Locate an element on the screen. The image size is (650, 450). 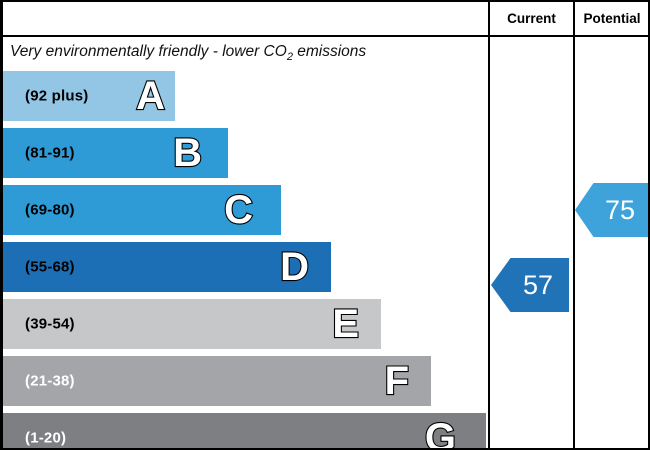
band-C: (69-80) C is located at coordinates (142, 210).